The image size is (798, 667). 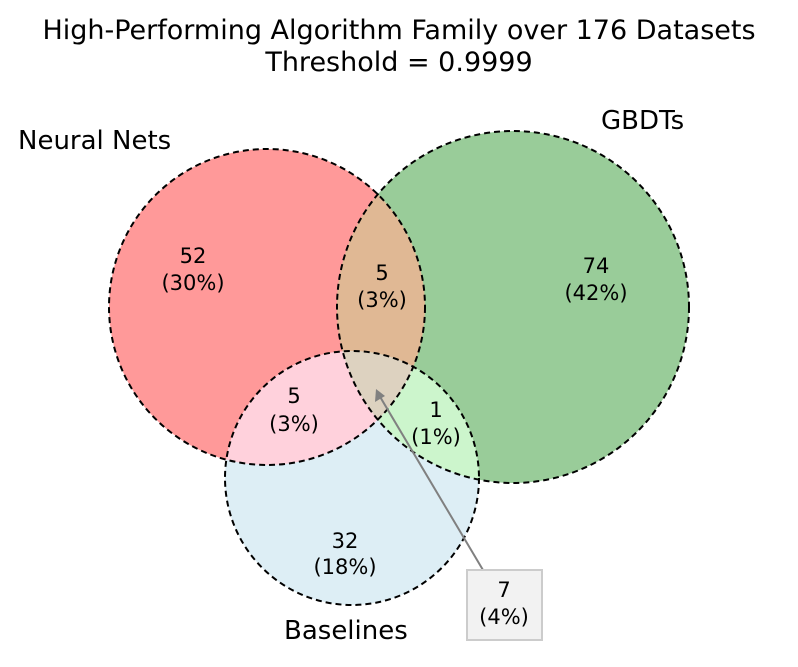 What do you see at coordinates (503, 590) in the screenshot?
I see `region-count-all-three: 7` at bounding box center [503, 590].